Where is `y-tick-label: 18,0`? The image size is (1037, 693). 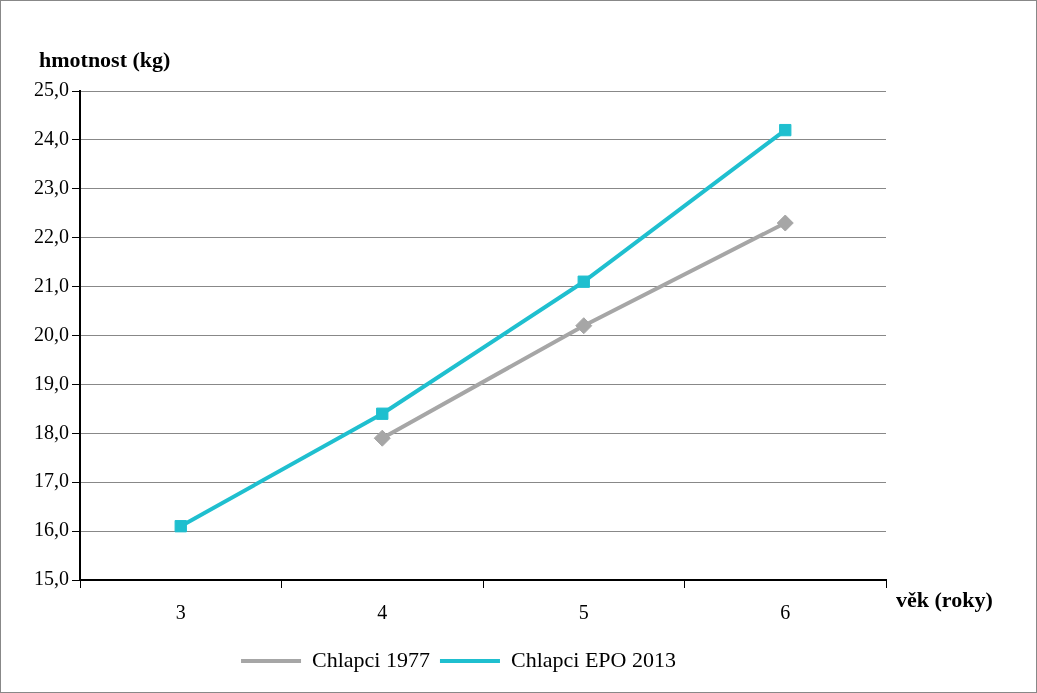
y-tick-label: 18,0 is located at coordinates (51, 431).